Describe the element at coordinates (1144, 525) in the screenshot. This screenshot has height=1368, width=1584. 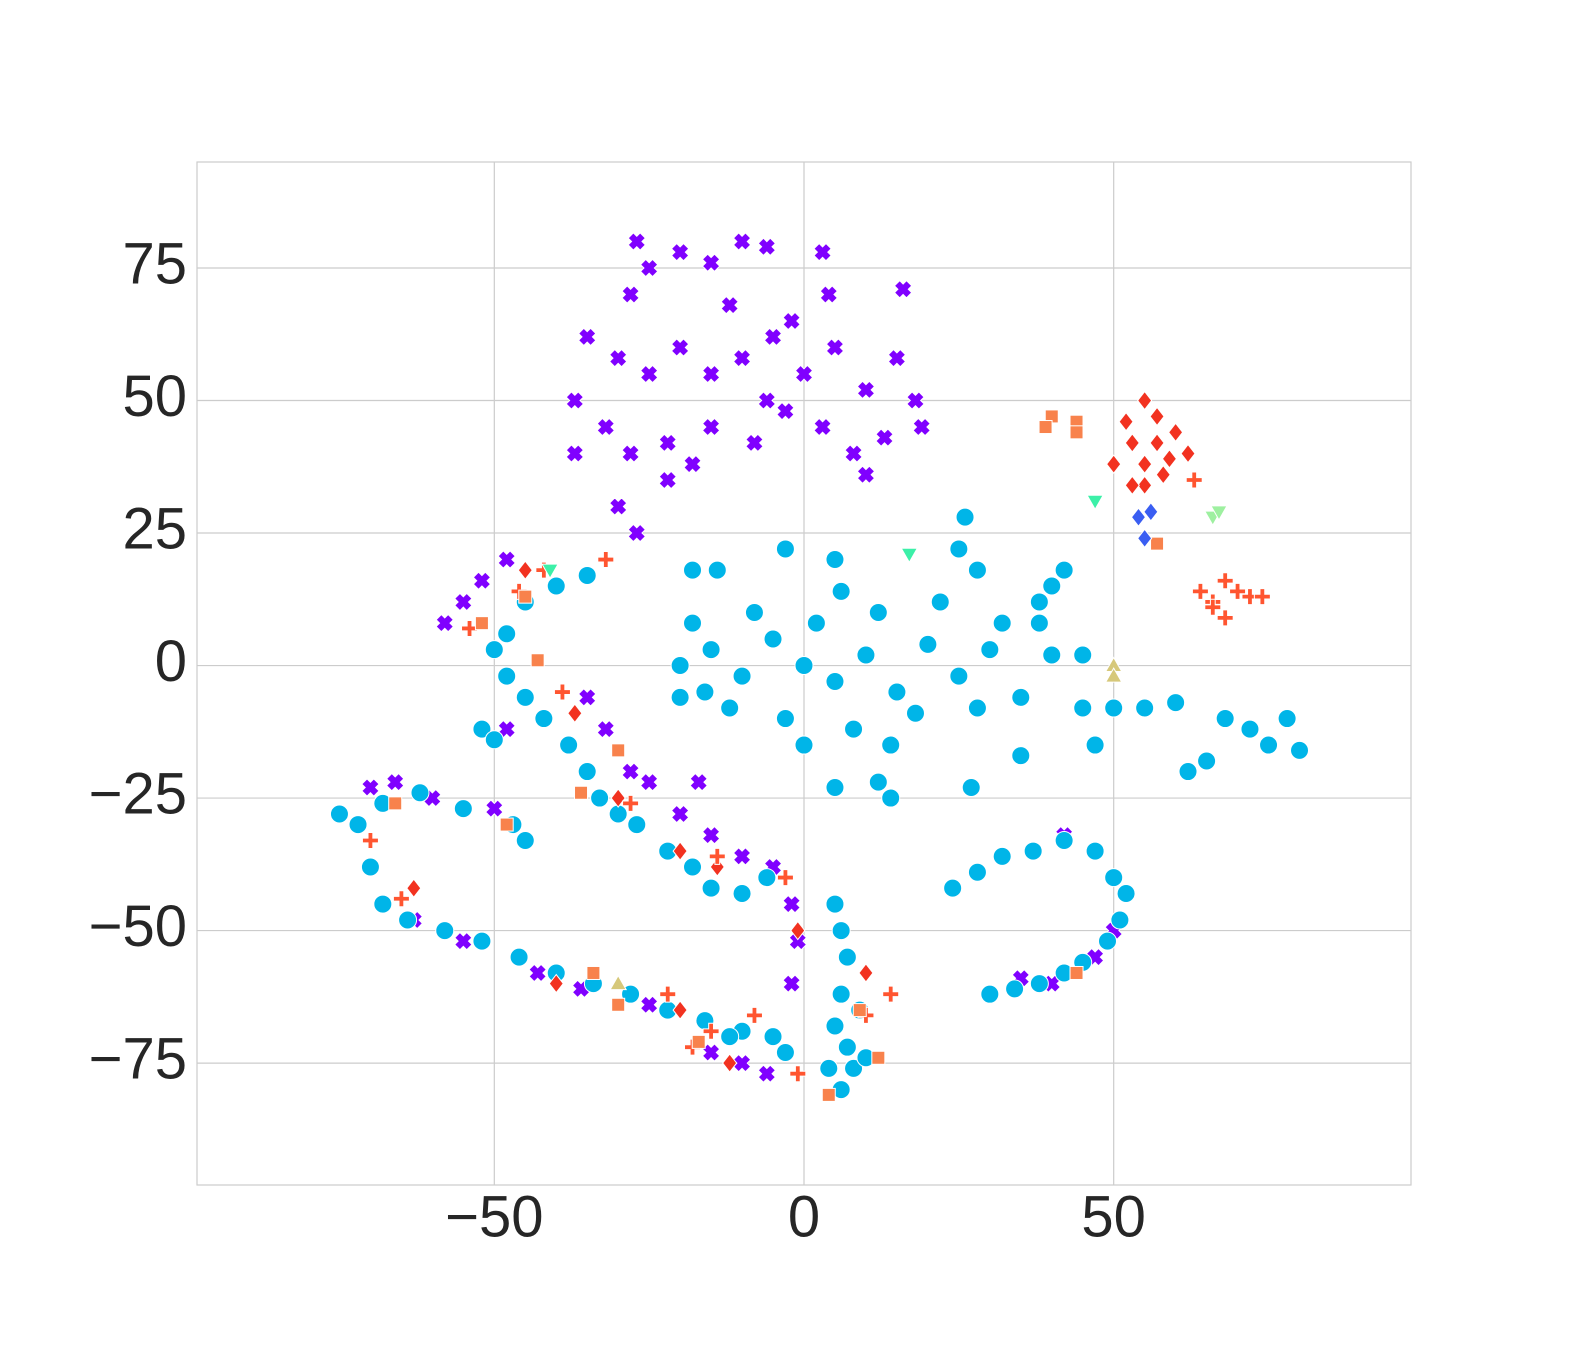
I see `series` at that location.